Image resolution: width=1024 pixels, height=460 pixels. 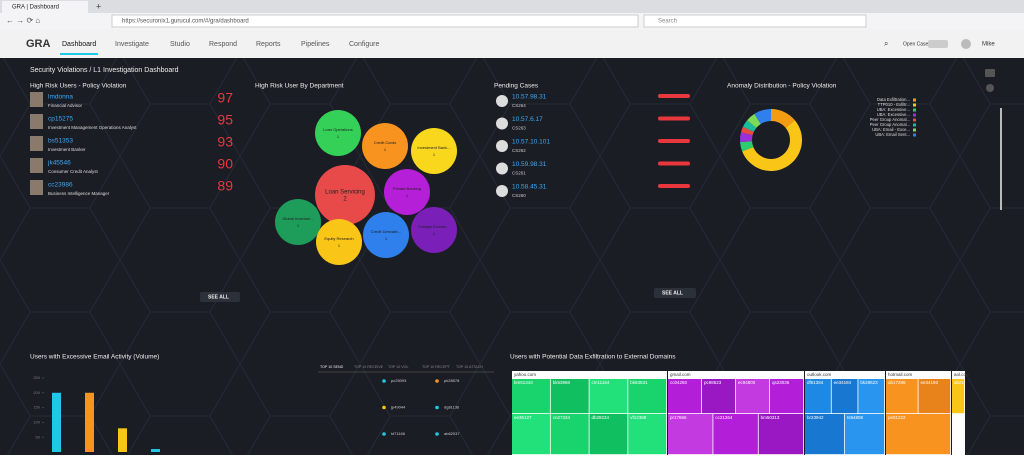 I want to click on url-box, so click(x=375, y=21).